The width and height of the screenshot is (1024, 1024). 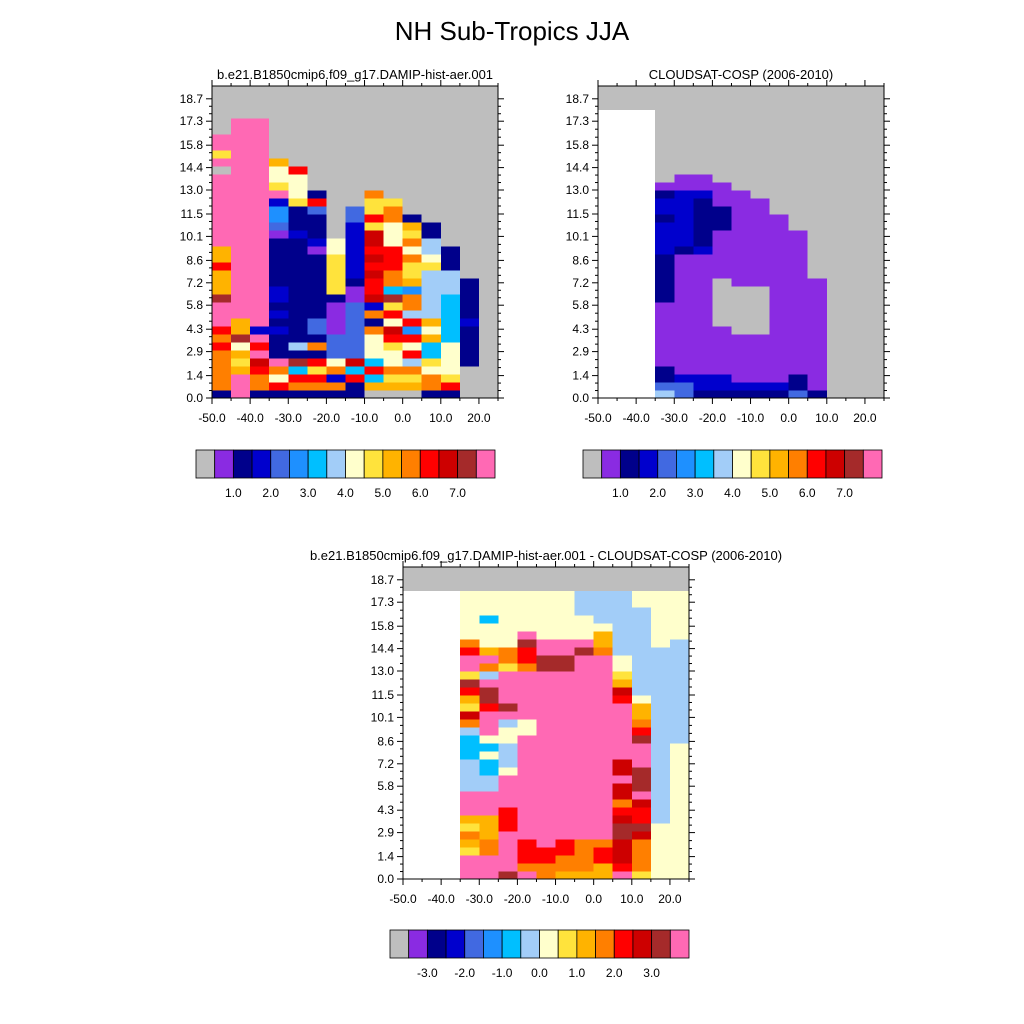 I want to click on y-tick-label: 18.7, so click(x=383, y=580).